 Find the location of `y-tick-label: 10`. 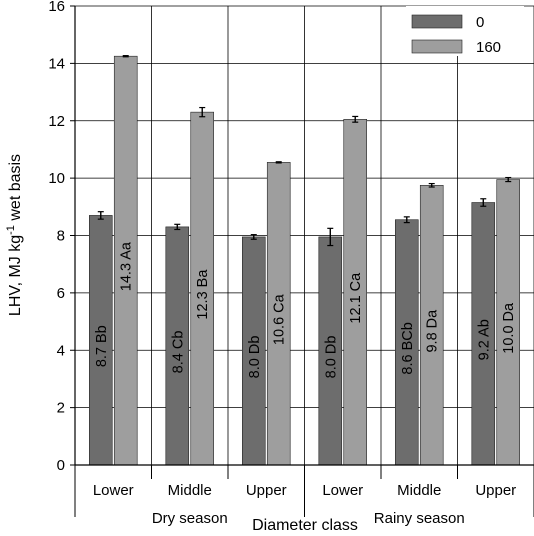

y-tick-label: 10 is located at coordinates (56, 178).